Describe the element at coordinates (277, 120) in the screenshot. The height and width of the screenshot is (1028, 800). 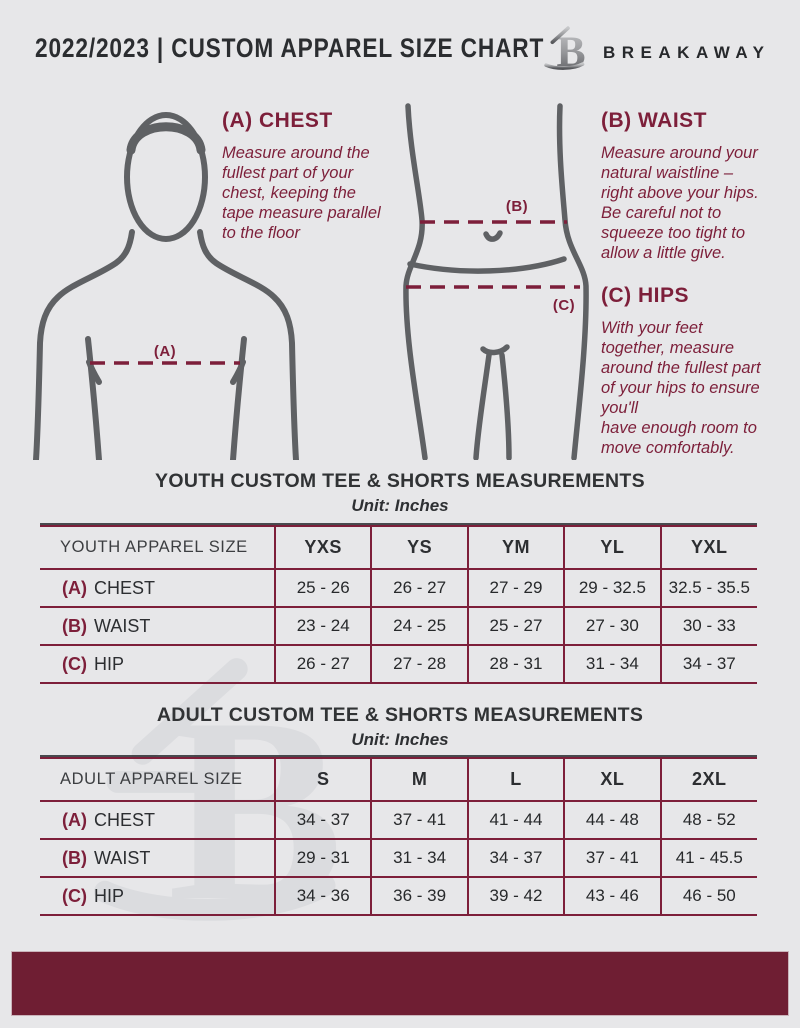
I see `chest-heading: (A) CHEST` at that location.